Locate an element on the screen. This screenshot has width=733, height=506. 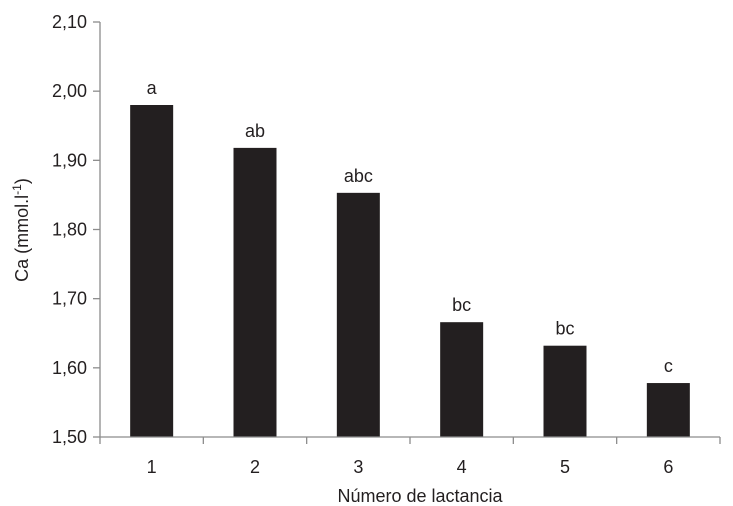
y-axis: 1,50 1,60 1,70 1,80 1,90 2,00 2,10 is located at coordinates (76, 229).